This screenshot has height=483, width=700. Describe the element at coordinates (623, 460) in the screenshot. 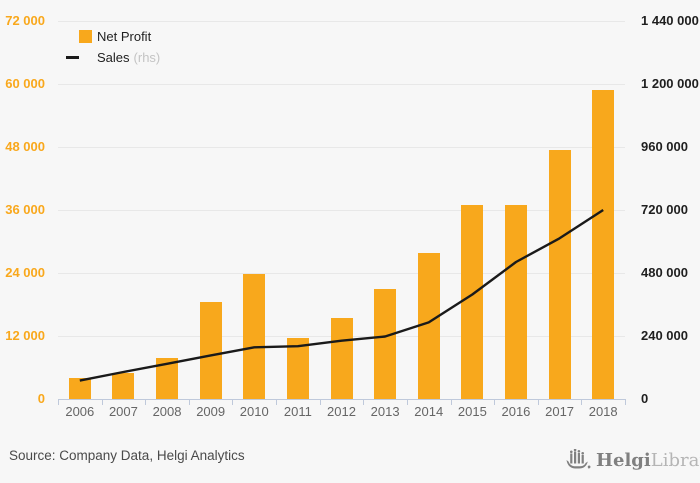

I see `logo-text-helgi: Helgi` at that location.